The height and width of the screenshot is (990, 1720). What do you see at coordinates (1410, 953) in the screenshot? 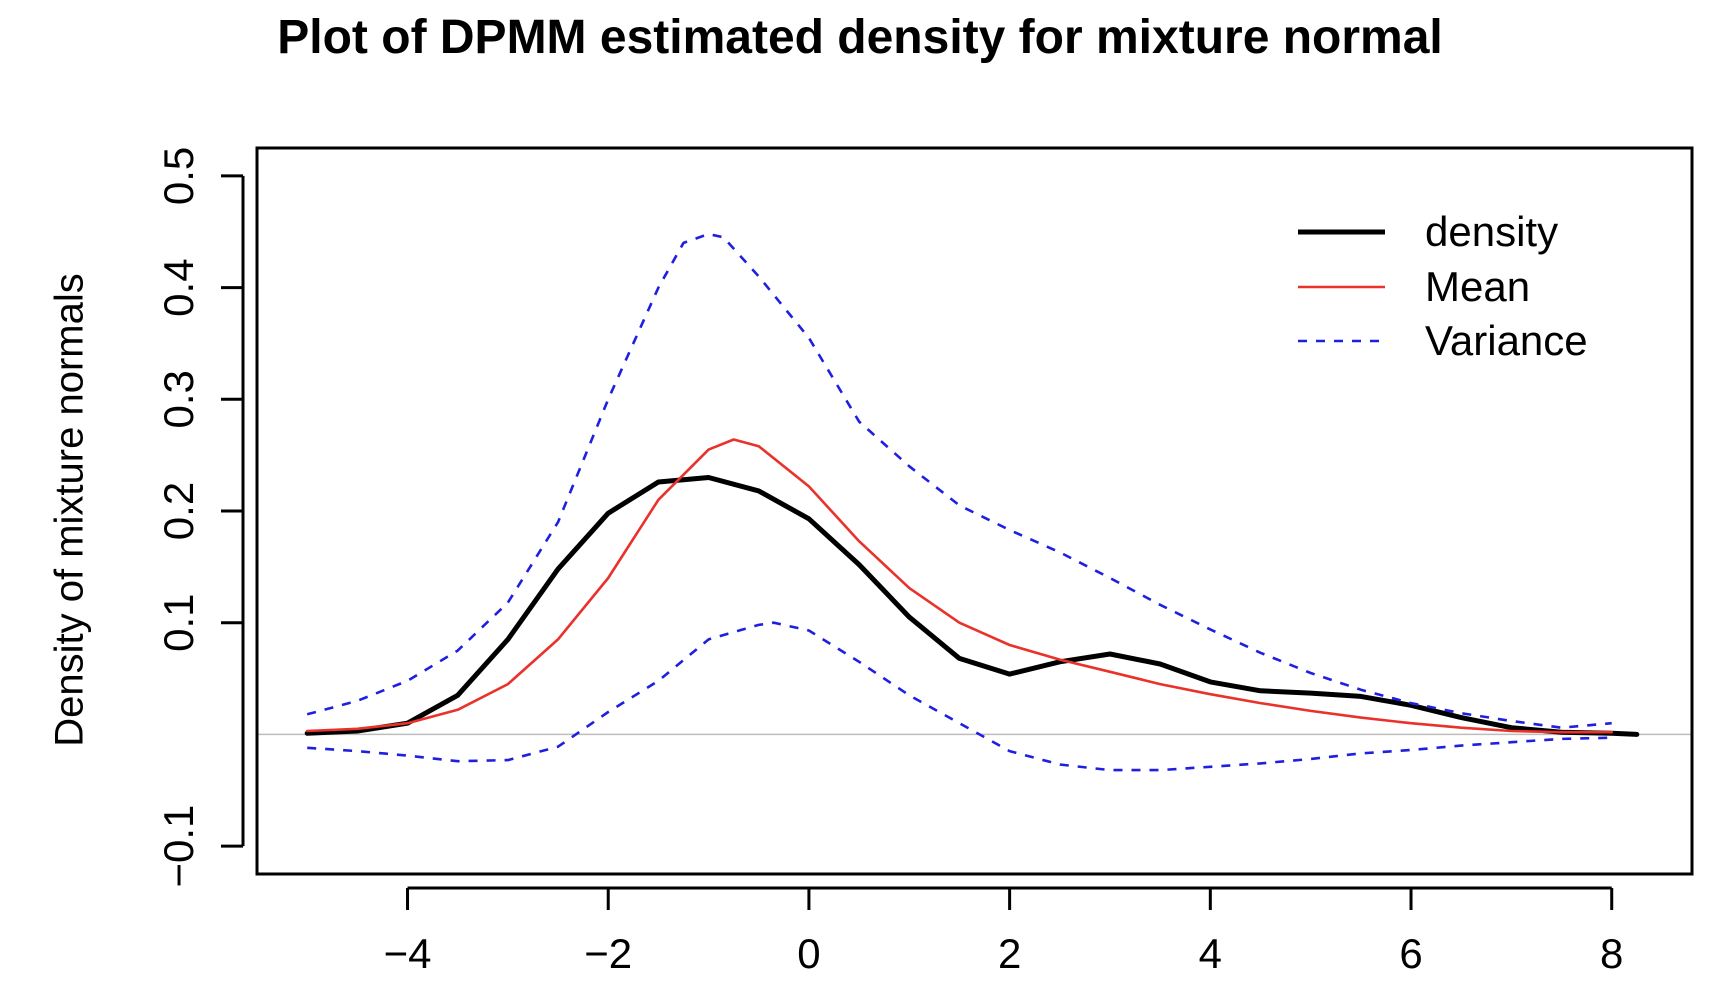
I see `x-tick-label: 6` at bounding box center [1410, 953].